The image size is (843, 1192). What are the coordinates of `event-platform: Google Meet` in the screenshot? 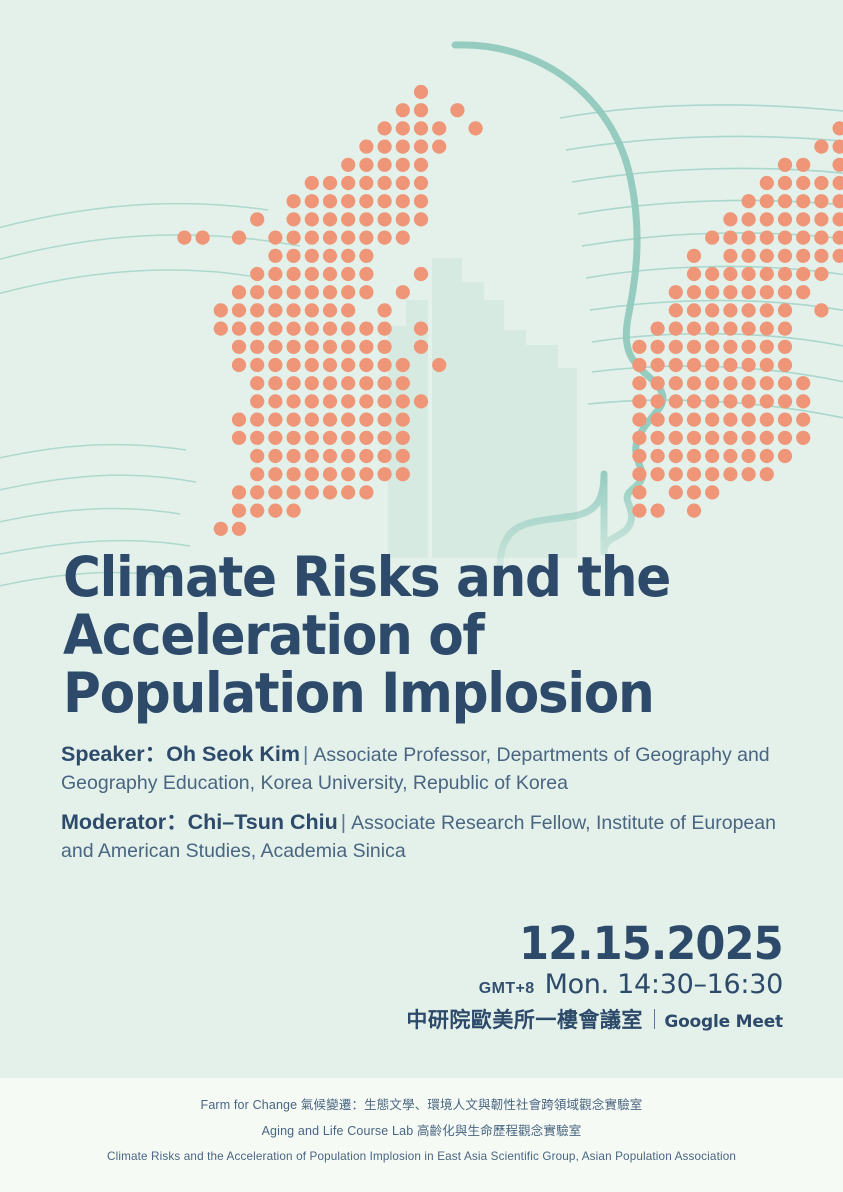 It's located at (723, 1022).